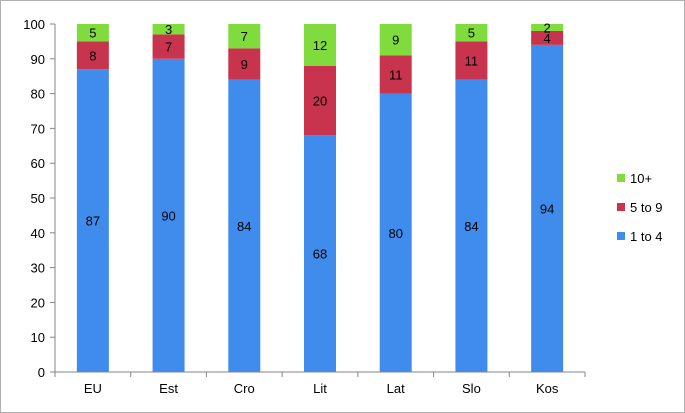  Describe the element at coordinates (38, 128) in the screenshot. I see `y-tick-label: 70` at that location.